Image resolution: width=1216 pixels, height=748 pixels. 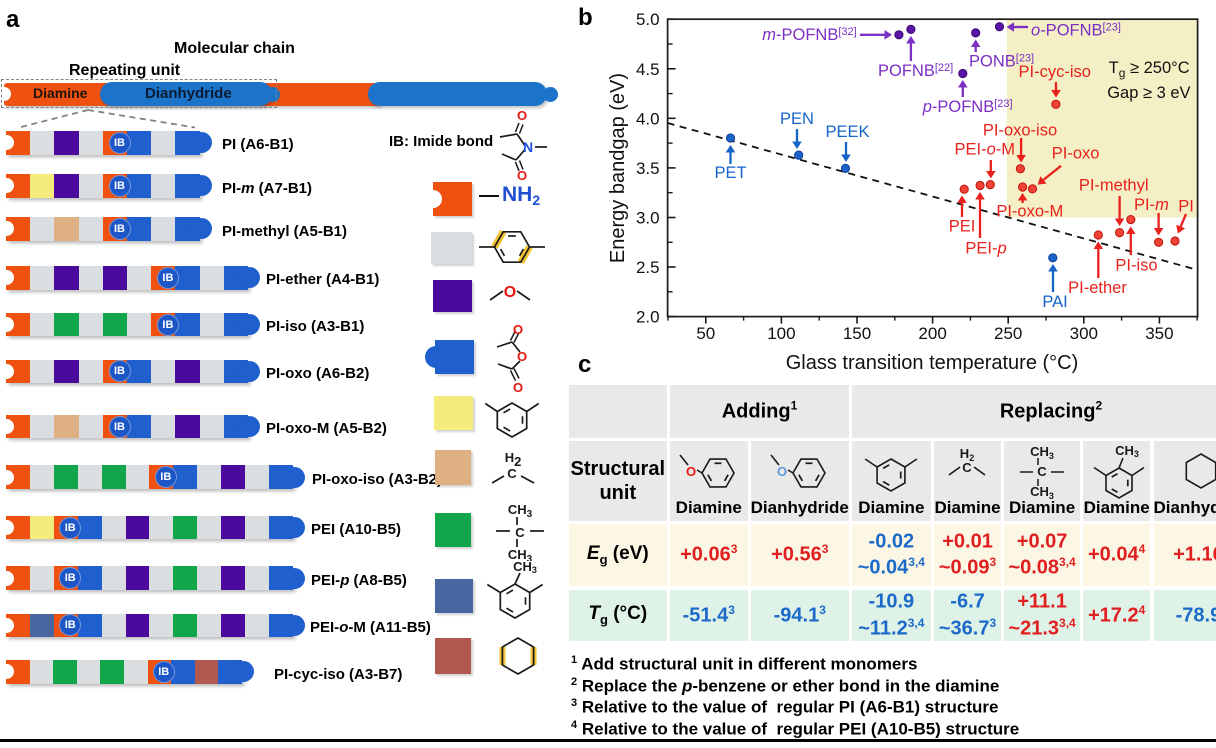 I want to click on svg-text: PET, so click(x=730, y=173).